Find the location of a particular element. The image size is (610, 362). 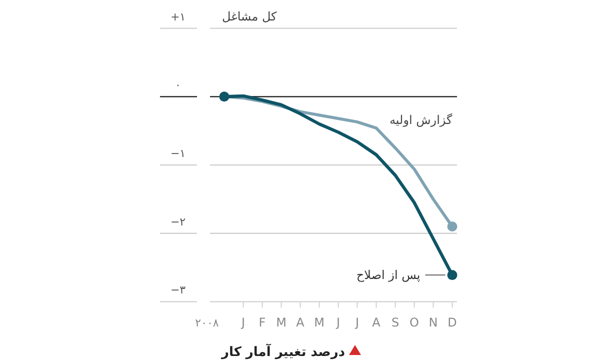

x-tick-label: F is located at coordinates (262, 323).